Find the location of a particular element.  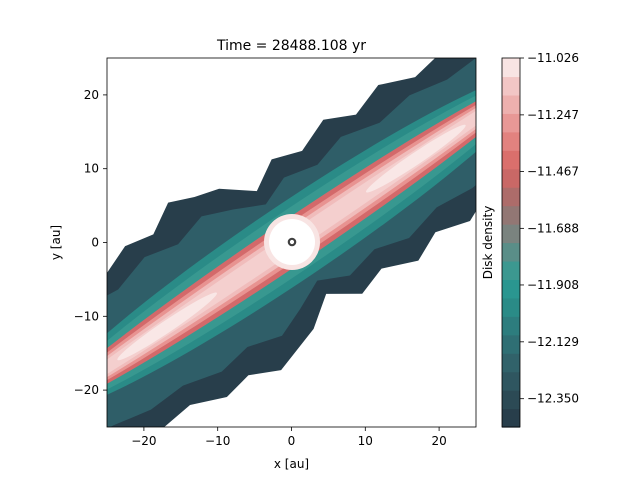

y-tick-label: 20 is located at coordinates (91, 95).